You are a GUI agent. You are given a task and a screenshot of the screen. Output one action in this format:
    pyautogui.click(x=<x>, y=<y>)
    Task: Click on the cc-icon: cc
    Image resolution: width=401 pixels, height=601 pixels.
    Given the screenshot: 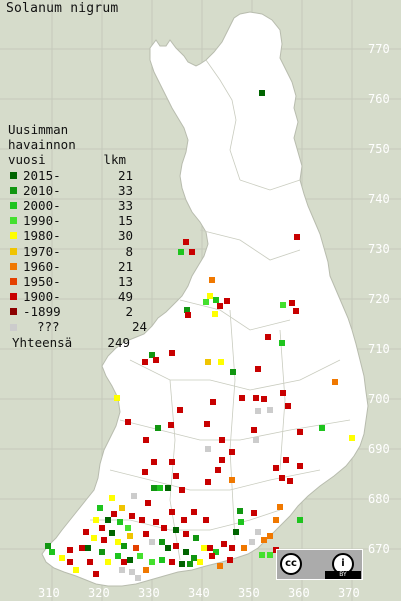 What is the action you would take?
    pyautogui.click(x=291, y=564)
    